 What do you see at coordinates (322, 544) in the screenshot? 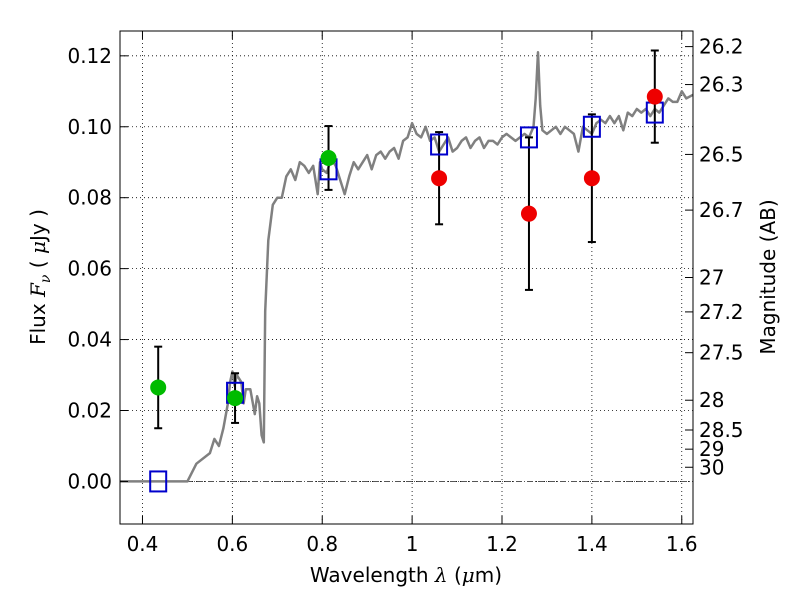
I see `x-tick-label: 0.8` at bounding box center [322, 544].